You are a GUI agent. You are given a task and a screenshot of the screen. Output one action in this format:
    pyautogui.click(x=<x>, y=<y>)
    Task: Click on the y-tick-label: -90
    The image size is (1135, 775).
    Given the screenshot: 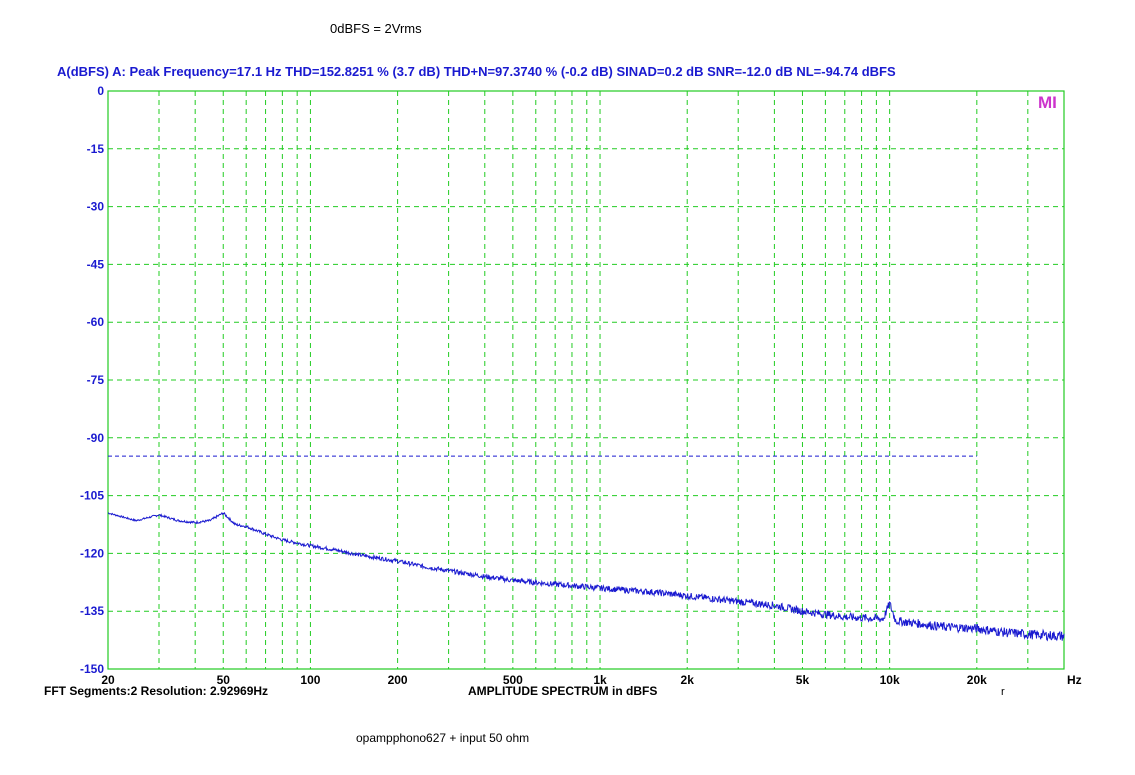 What is the action you would take?
    pyautogui.click(x=96, y=438)
    